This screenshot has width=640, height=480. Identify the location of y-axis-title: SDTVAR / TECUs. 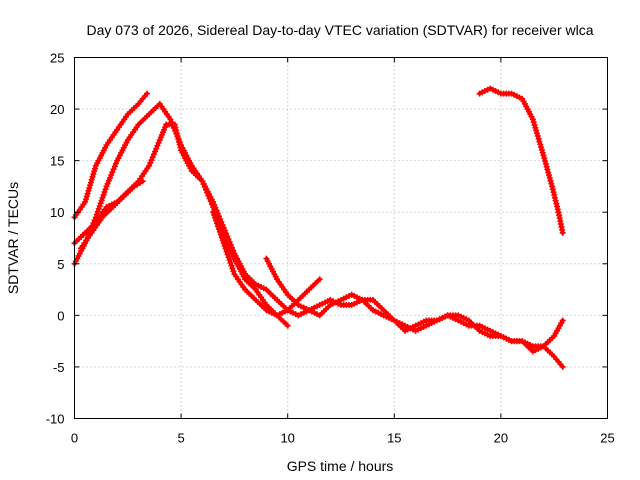
(13, 238).